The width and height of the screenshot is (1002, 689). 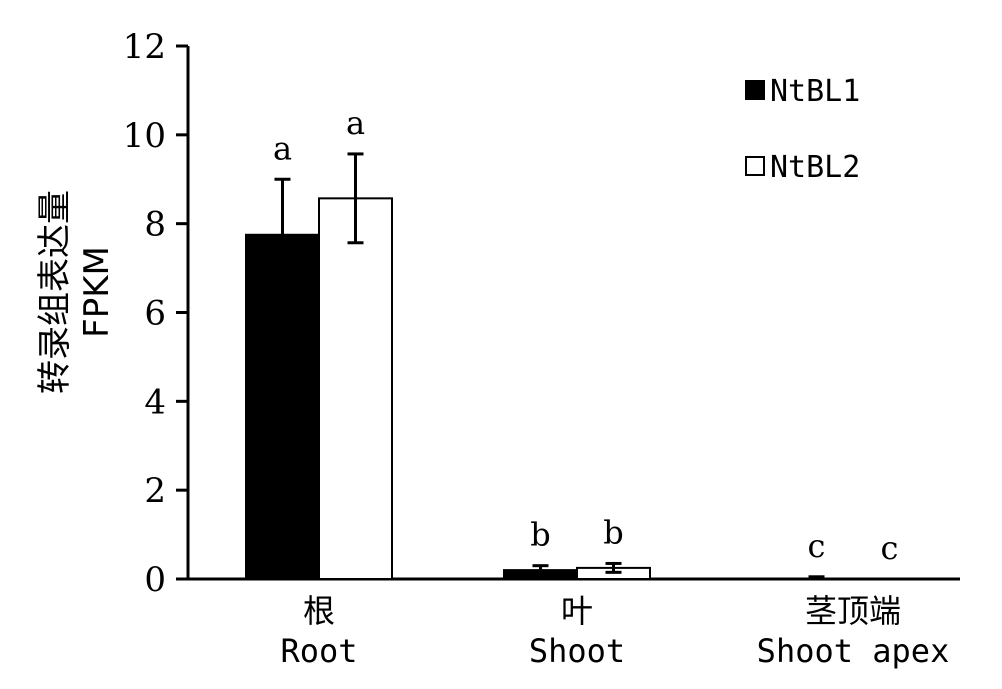 What do you see at coordinates (144, 47) in the screenshot?
I see `y-tick-label: 12` at bounding box center [144, 47].